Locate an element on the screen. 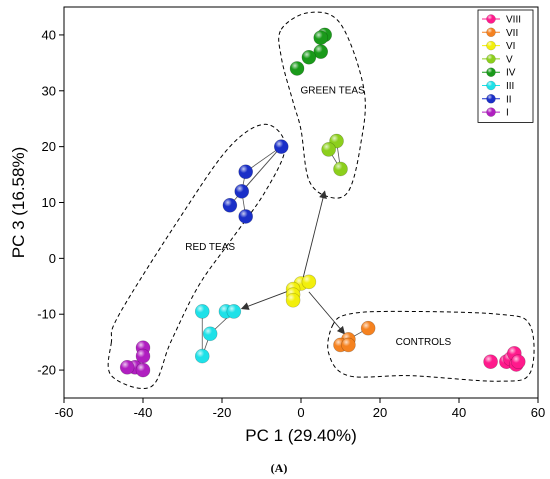 The width and height of the screenshot is (550, 479). y-axis: -20 -10 0 10 20 30 40 is located at coordinates (50, 202).